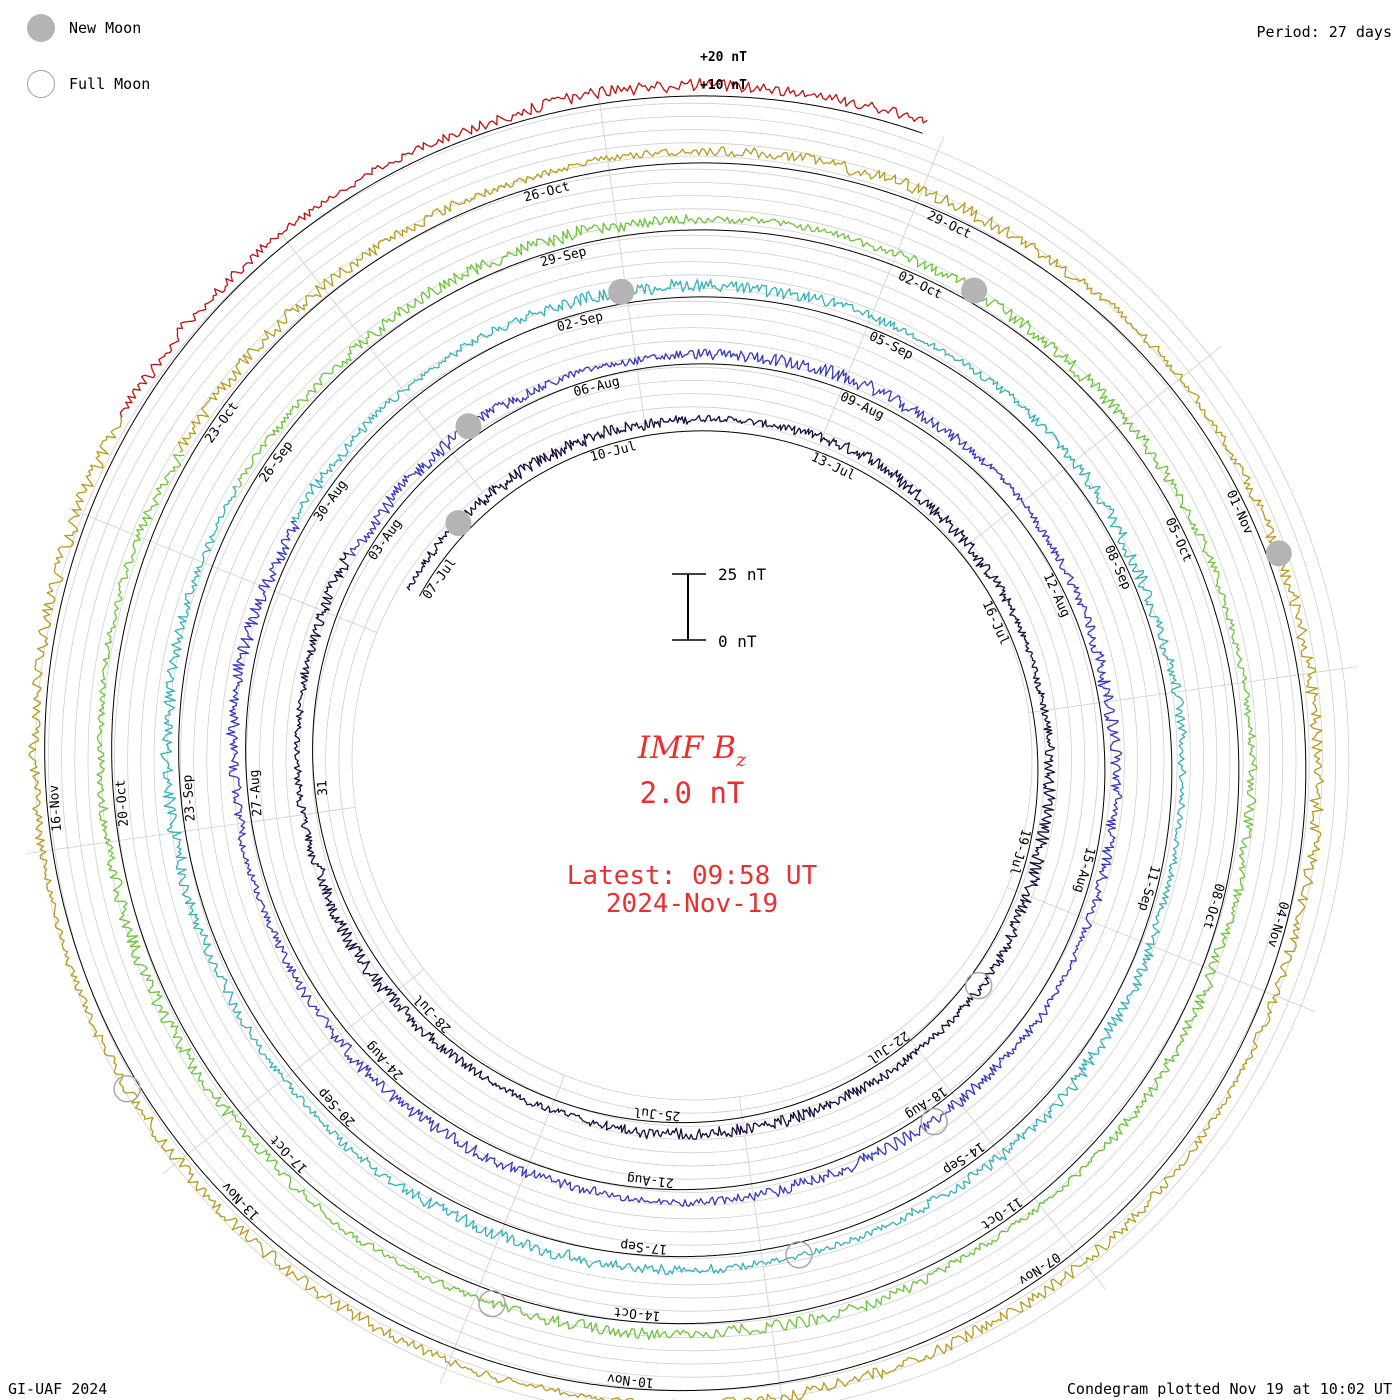  Describe the element at coordinates (122, 803) in the screenshot. I see `date-label: 20-Oct` at that location.